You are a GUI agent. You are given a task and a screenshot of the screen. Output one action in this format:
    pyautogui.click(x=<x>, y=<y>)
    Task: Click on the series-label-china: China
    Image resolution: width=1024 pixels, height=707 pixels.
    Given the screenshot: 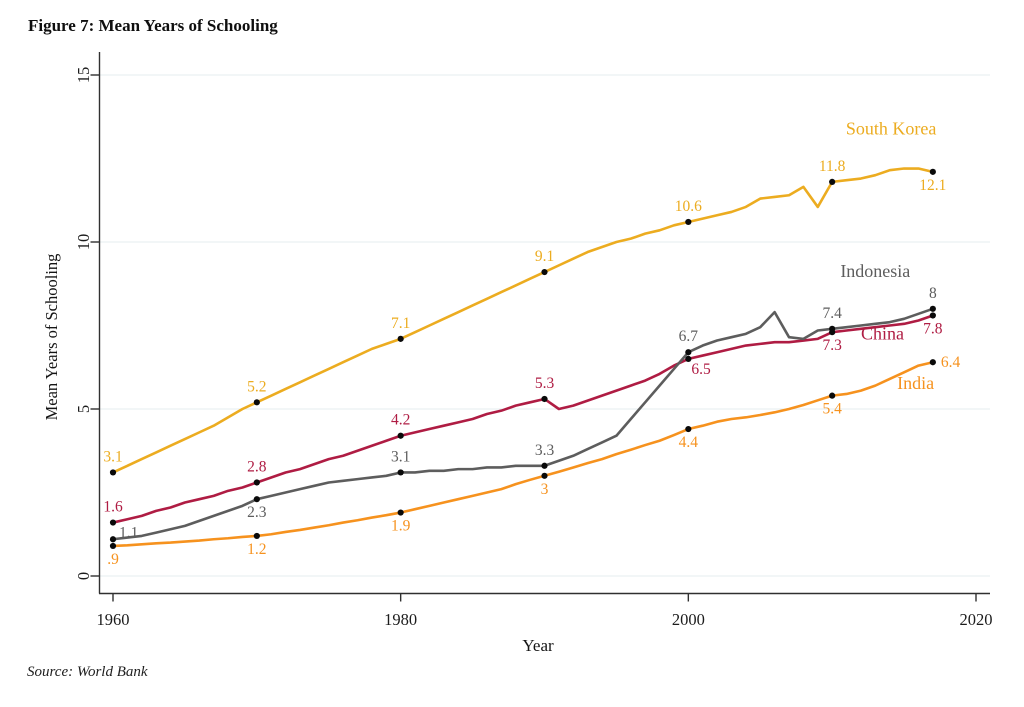 What is the action you would take?
    pyautogui.click(x=882, y=334)
    